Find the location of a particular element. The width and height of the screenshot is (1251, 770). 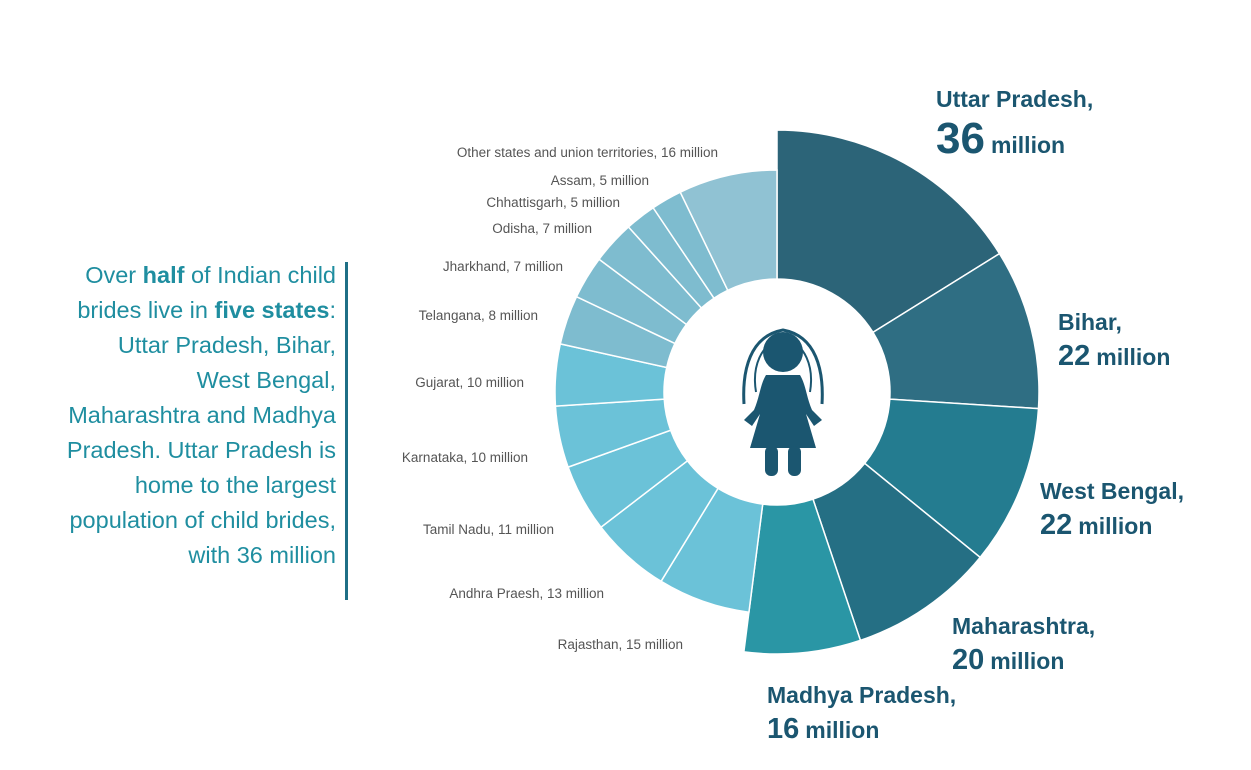

label-name-uttar-pradesh: Uttar Pradesh, is located at coordinates (1014, 99).